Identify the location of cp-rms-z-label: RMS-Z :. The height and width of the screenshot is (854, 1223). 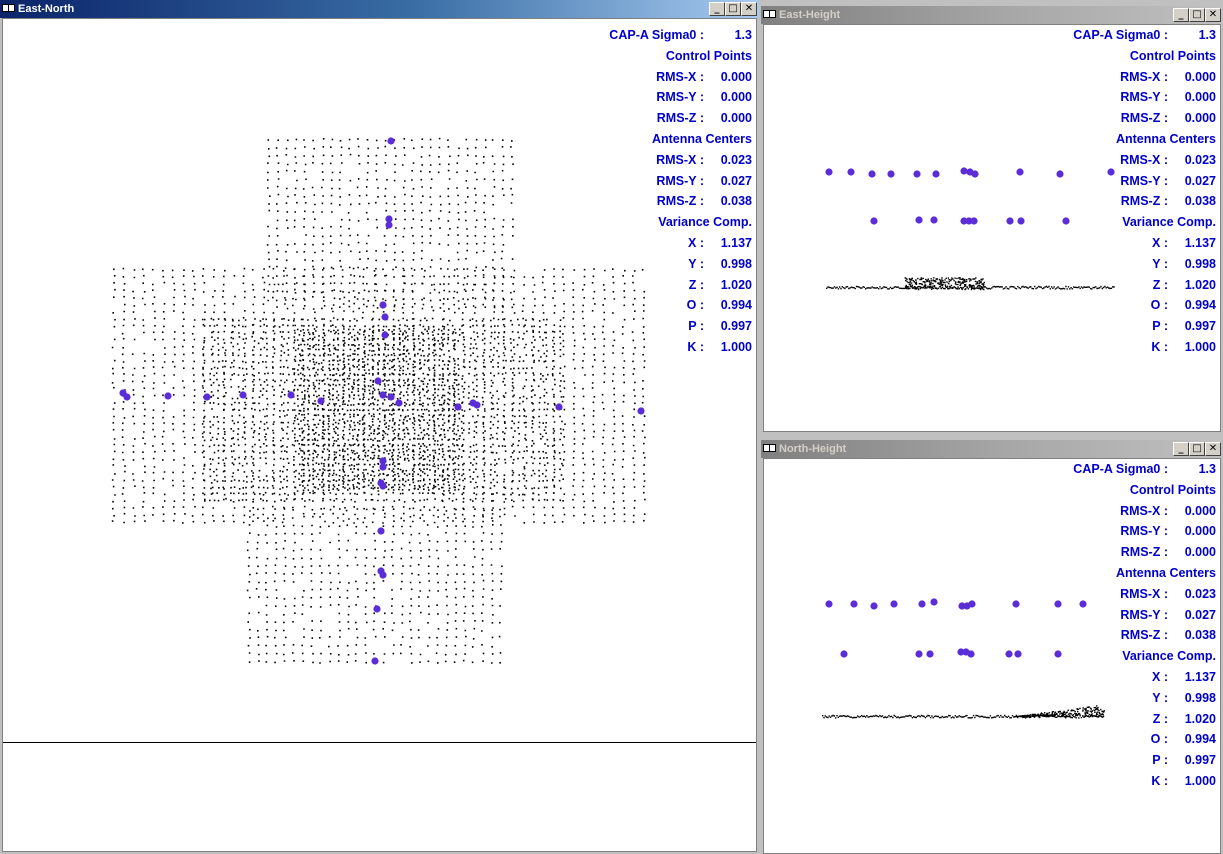
(1144, 118).